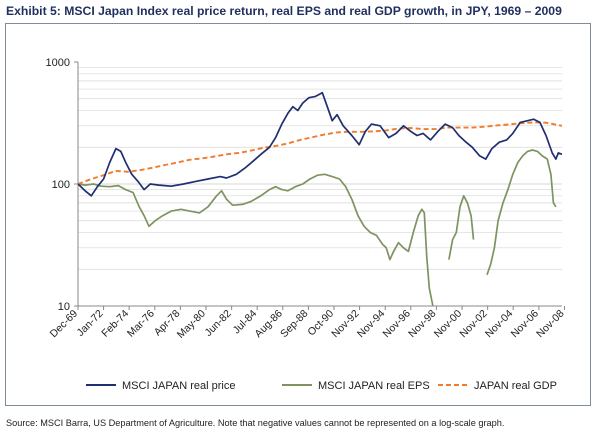 The image size is (600, 439). What do you see at coordinates (268, 324) in the screenshot?
I see `x-tick-label: Aug-86` at bounding box center [268, 324].